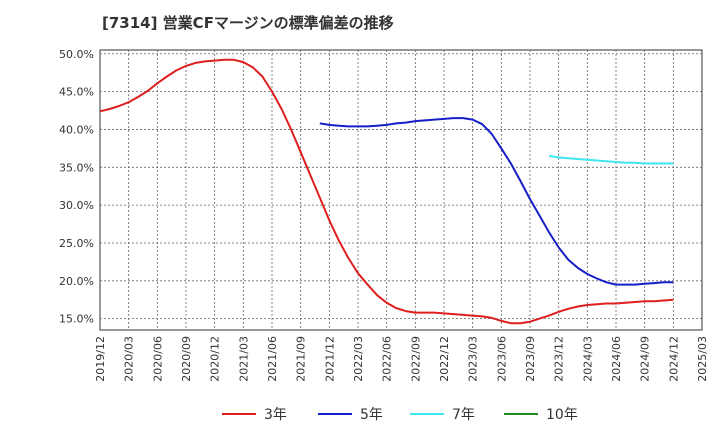 This screenshot has width=720, height=440. Describe the element at coordinates (186, 359) in the screenshot. I see `x-tick-label: 2020/09` at that location.